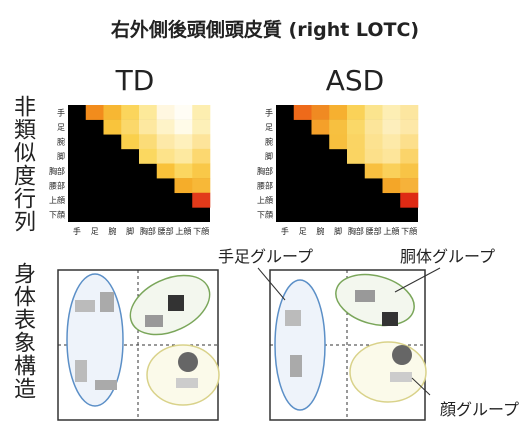  I want to click on side-label: 身体表象構造, so click(22, 331).